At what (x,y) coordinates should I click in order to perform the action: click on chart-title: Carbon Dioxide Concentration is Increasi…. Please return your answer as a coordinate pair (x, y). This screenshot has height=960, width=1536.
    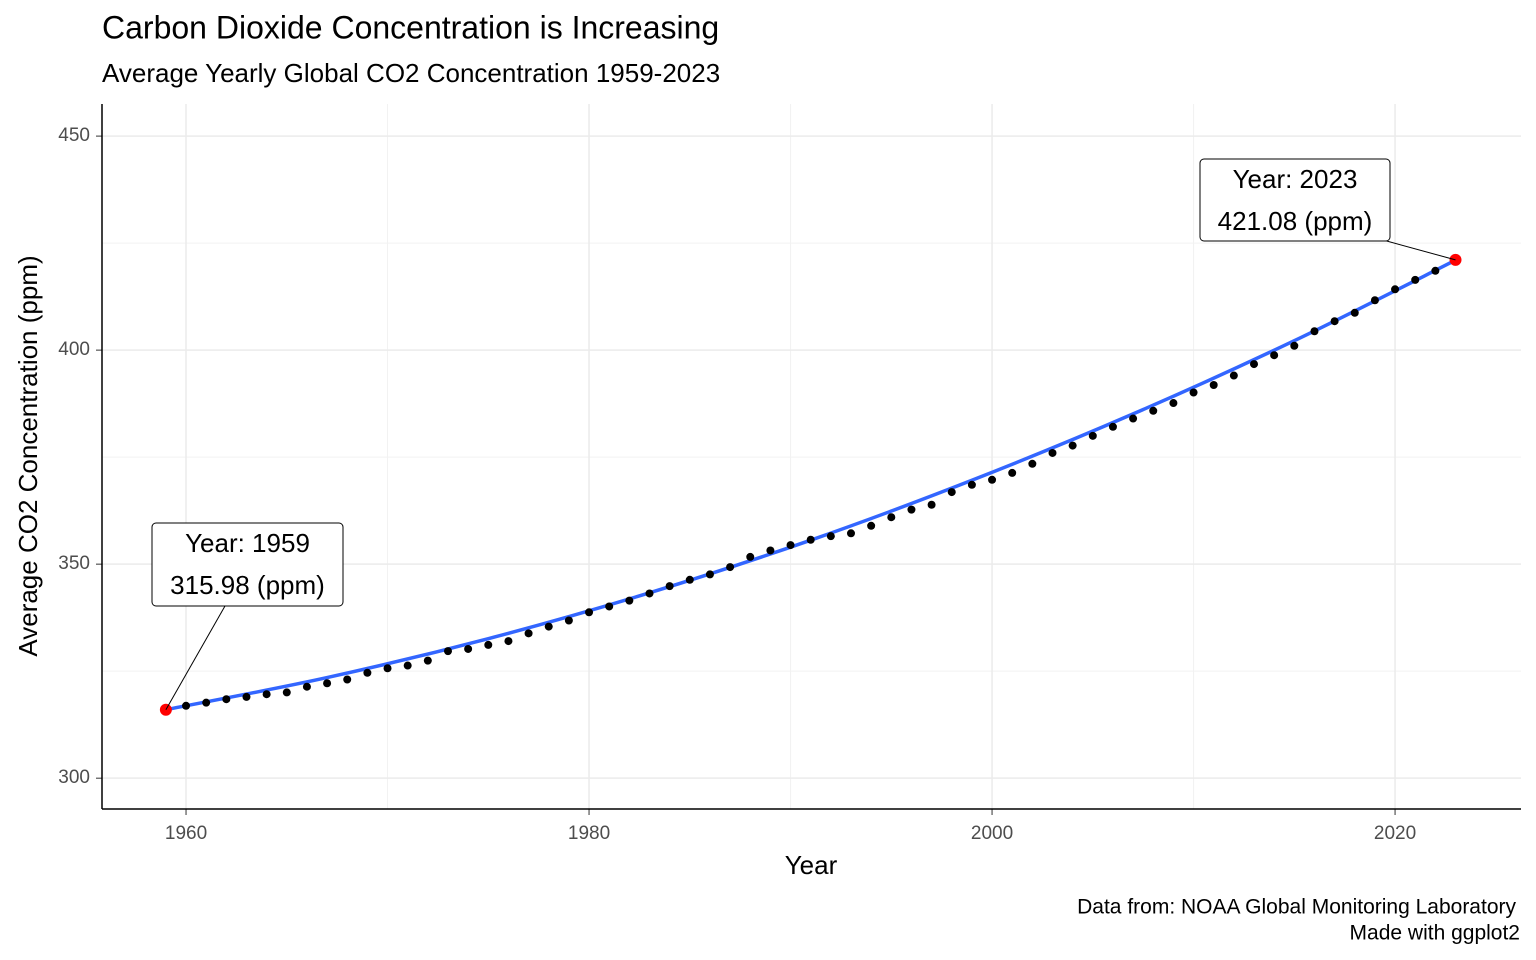
    Looking at the image, I should click on (410, 27).